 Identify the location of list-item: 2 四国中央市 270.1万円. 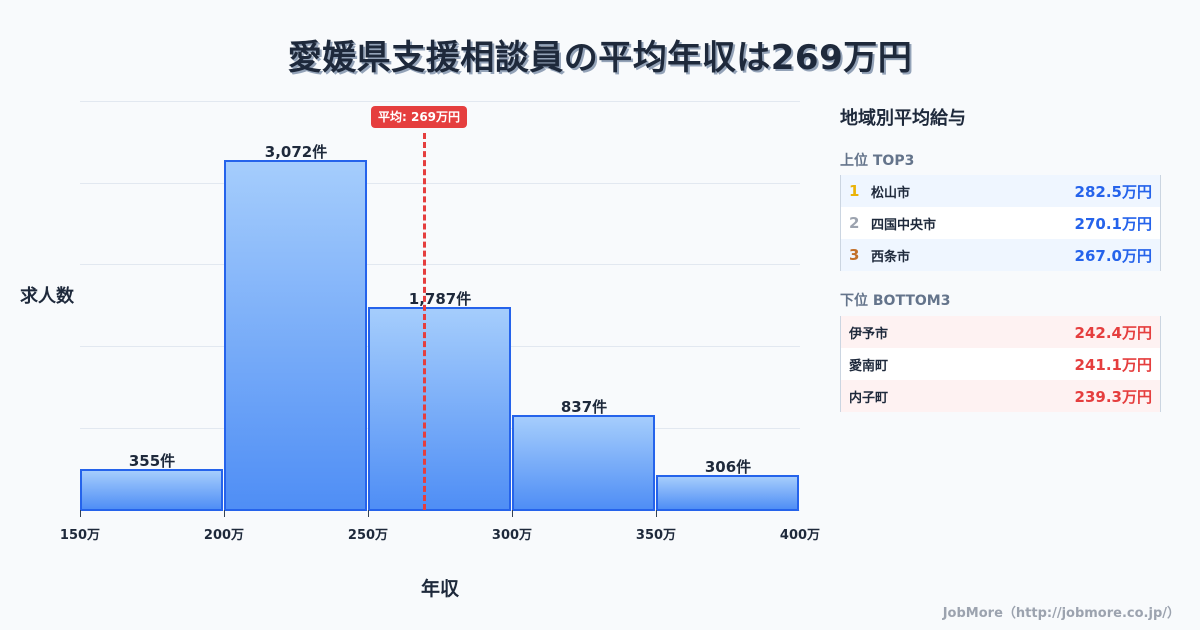
(1000, 223).